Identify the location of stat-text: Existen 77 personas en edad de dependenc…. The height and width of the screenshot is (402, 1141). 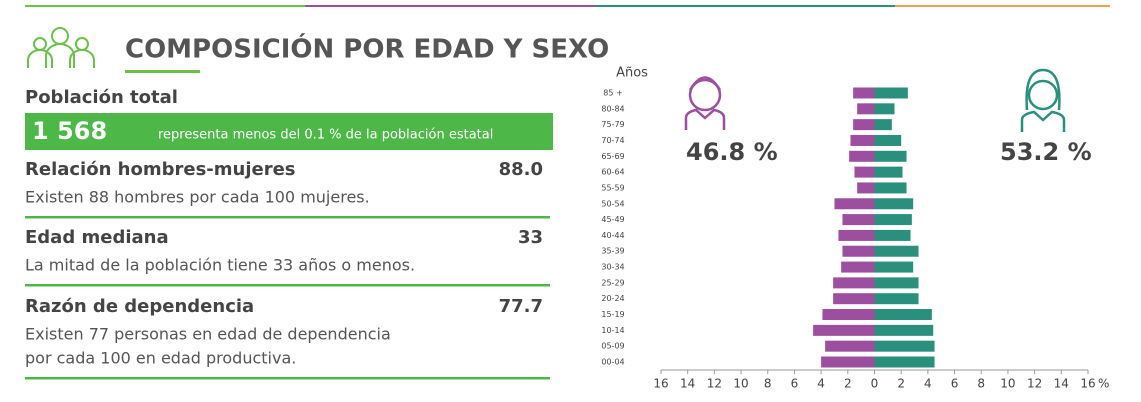
(208, 334).